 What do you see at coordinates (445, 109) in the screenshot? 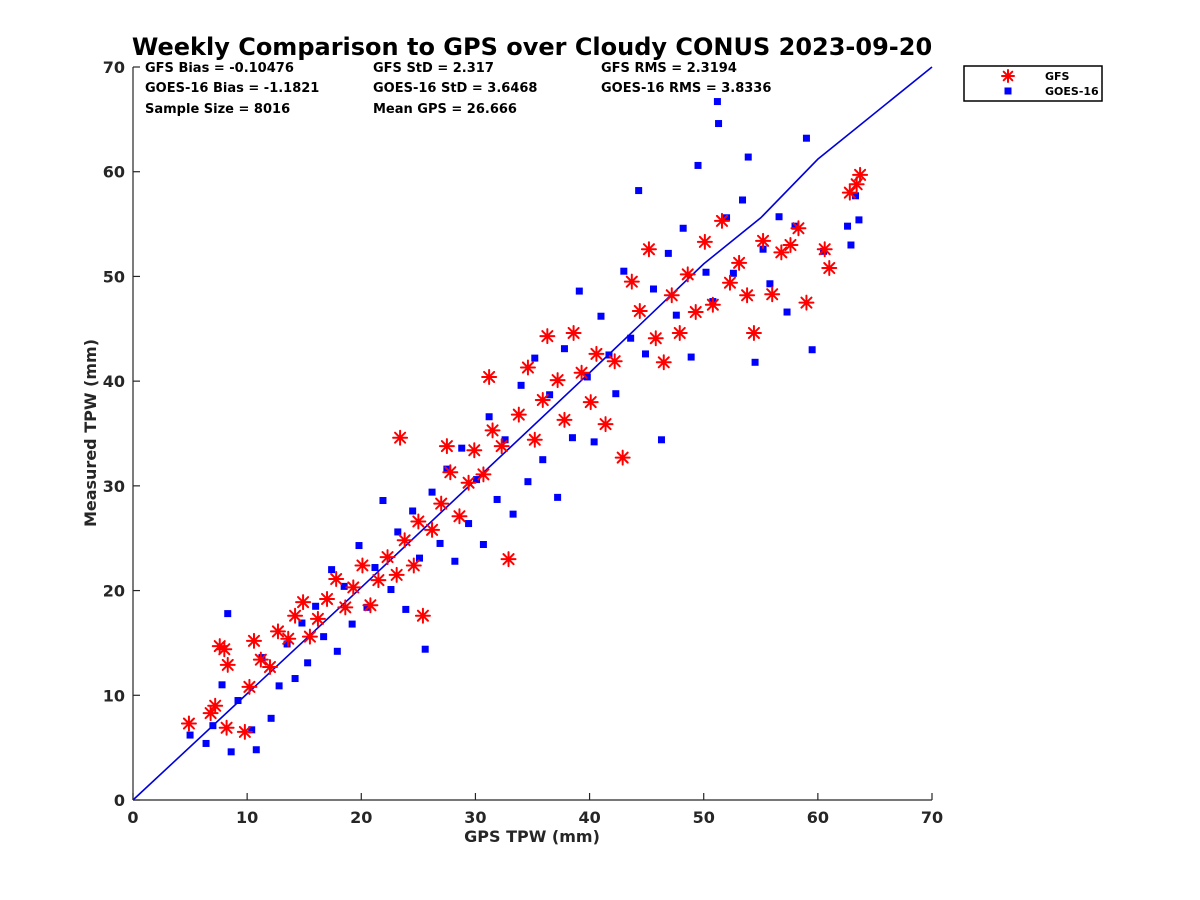
I see `stat-text: Mean GPS = 26.666` at bounding box center [445, 109].